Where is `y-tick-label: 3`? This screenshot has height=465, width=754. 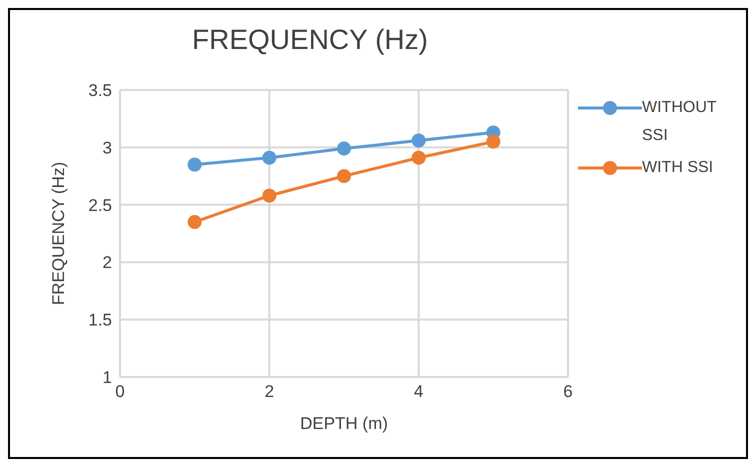 y-tick-label: 3 is located at coordinates (107, 148).